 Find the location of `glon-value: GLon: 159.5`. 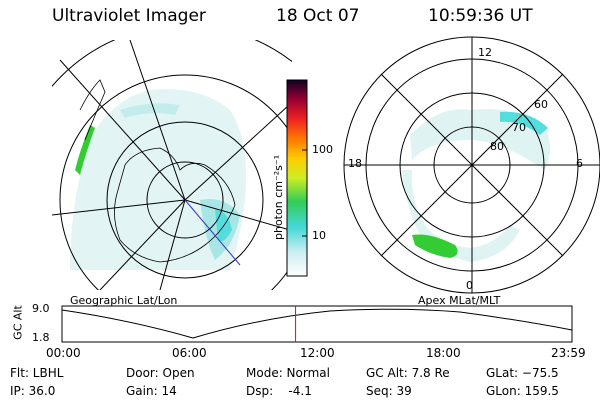

glon-value: GLon: 159.5 is located at coordinates (522, 391).